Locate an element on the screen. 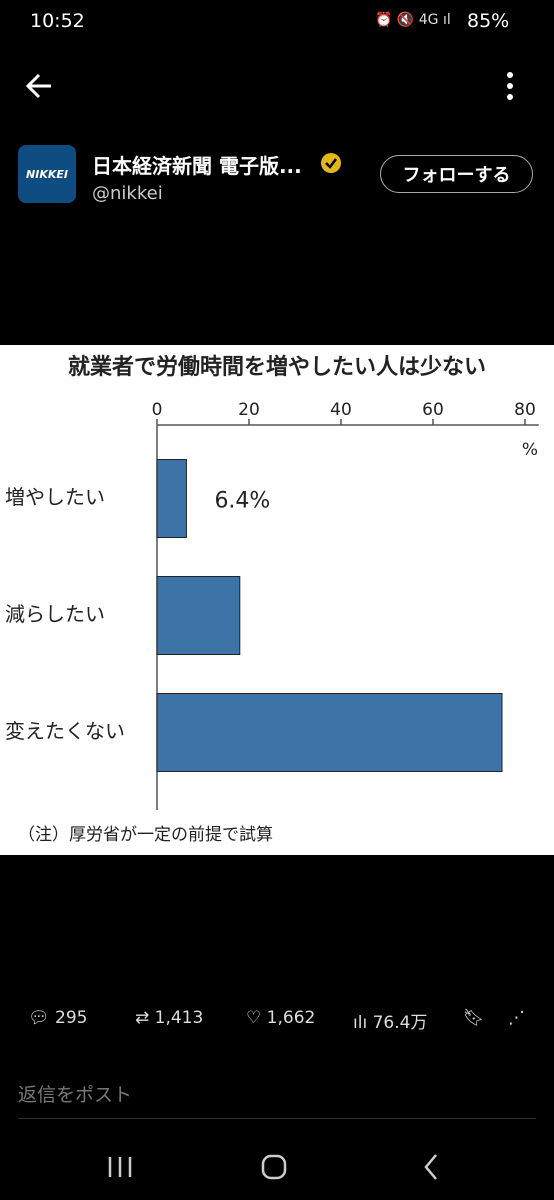 The image size is (554, 1200). back-button is located at coordinates (40, 86).